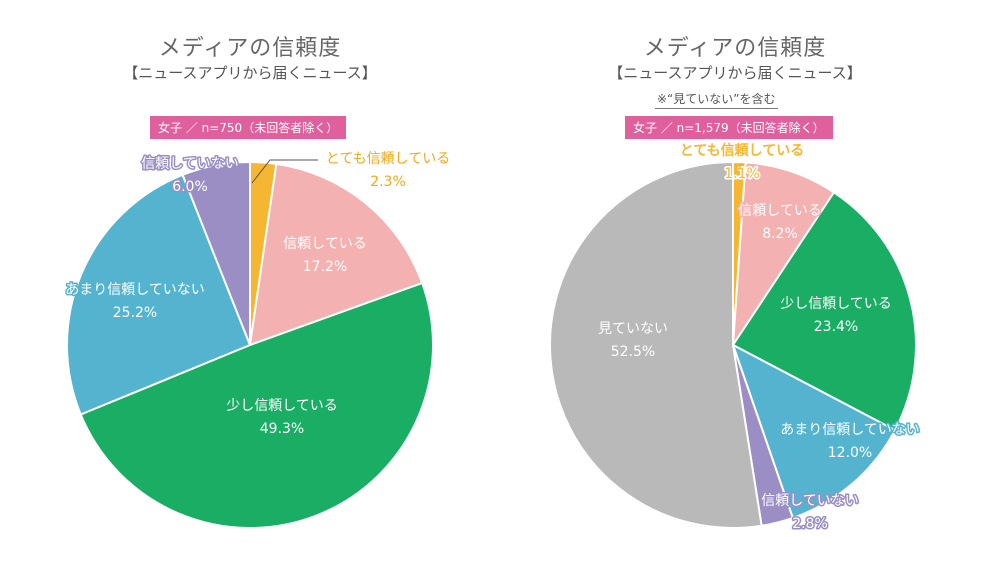 The image size is (1000, 562). I want to click on chart2-sample-badge: 女子 ／ n=1,579（未回答者除く）, so click(729, 127).